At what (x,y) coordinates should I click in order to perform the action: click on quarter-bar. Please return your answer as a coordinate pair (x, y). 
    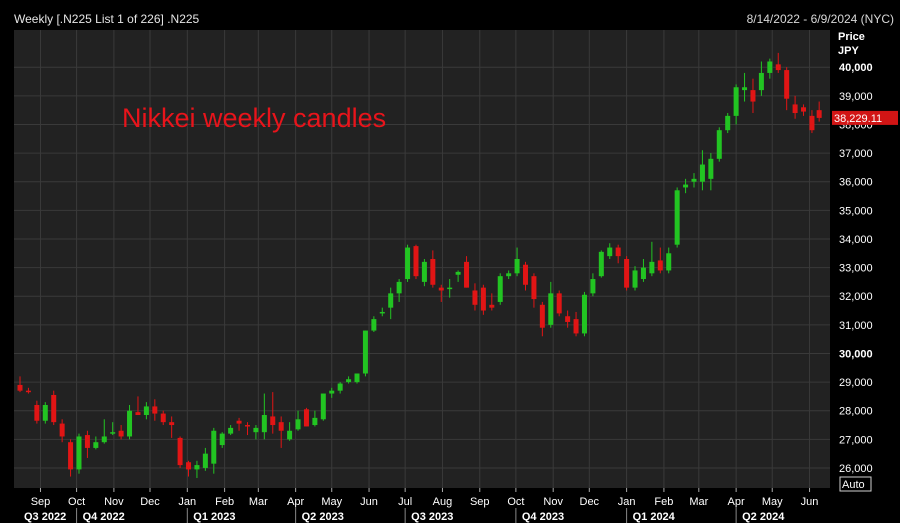
    Looking at the image, I should click on (415, 515).